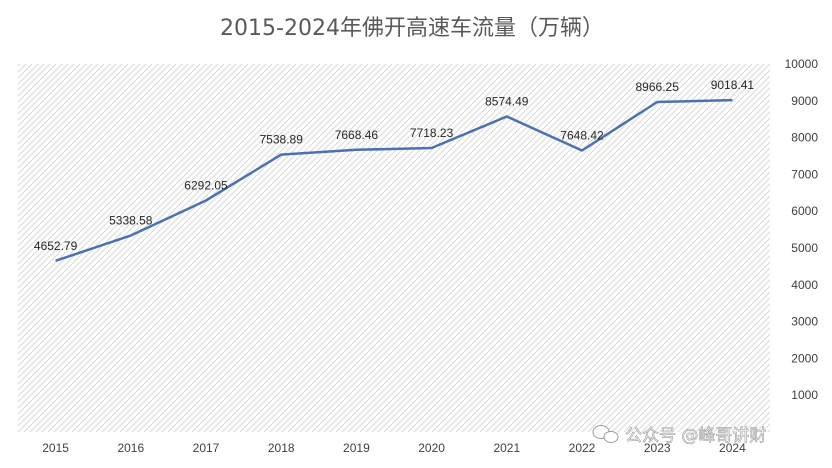 This screenshot has height=468, width=832. What do you see at coordinates (657, 448) in the screenshot?
I see `x-tick-label: 2023` at bounding box center [657, 448].